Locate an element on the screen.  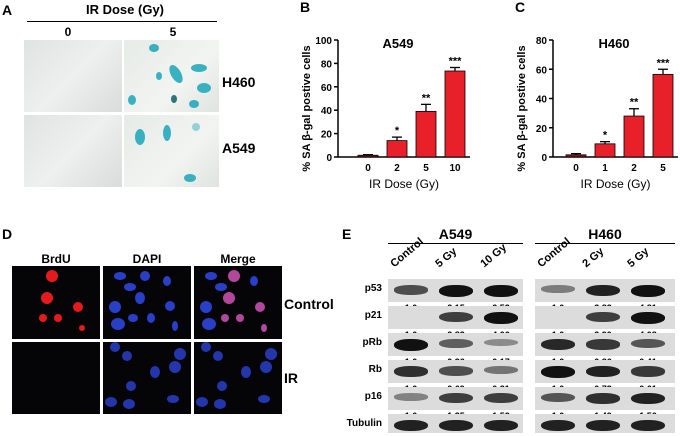
col-label-dapi: DAPI is located at coordinates (147, 259).